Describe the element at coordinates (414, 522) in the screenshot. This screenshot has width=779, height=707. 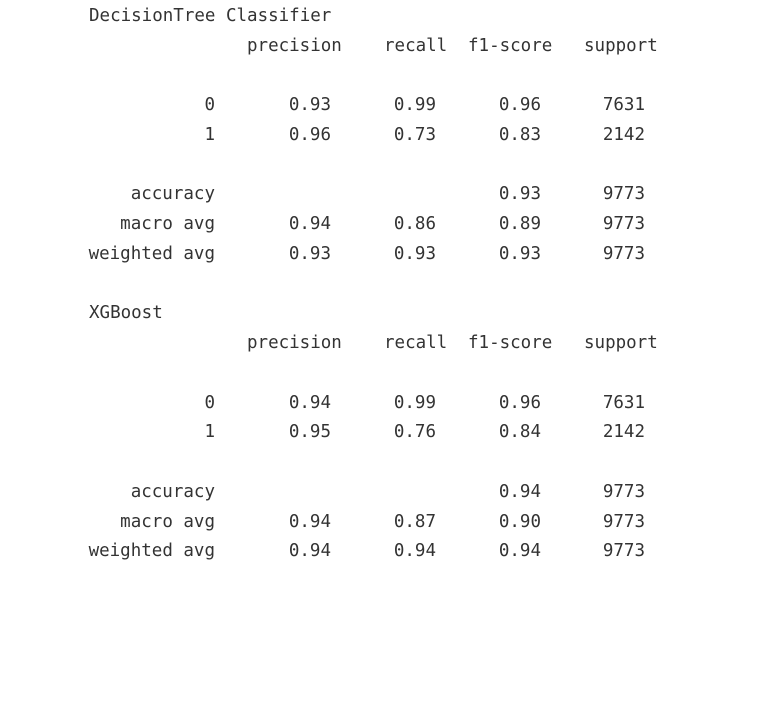
I see `recall-value: 0.87` at that location.